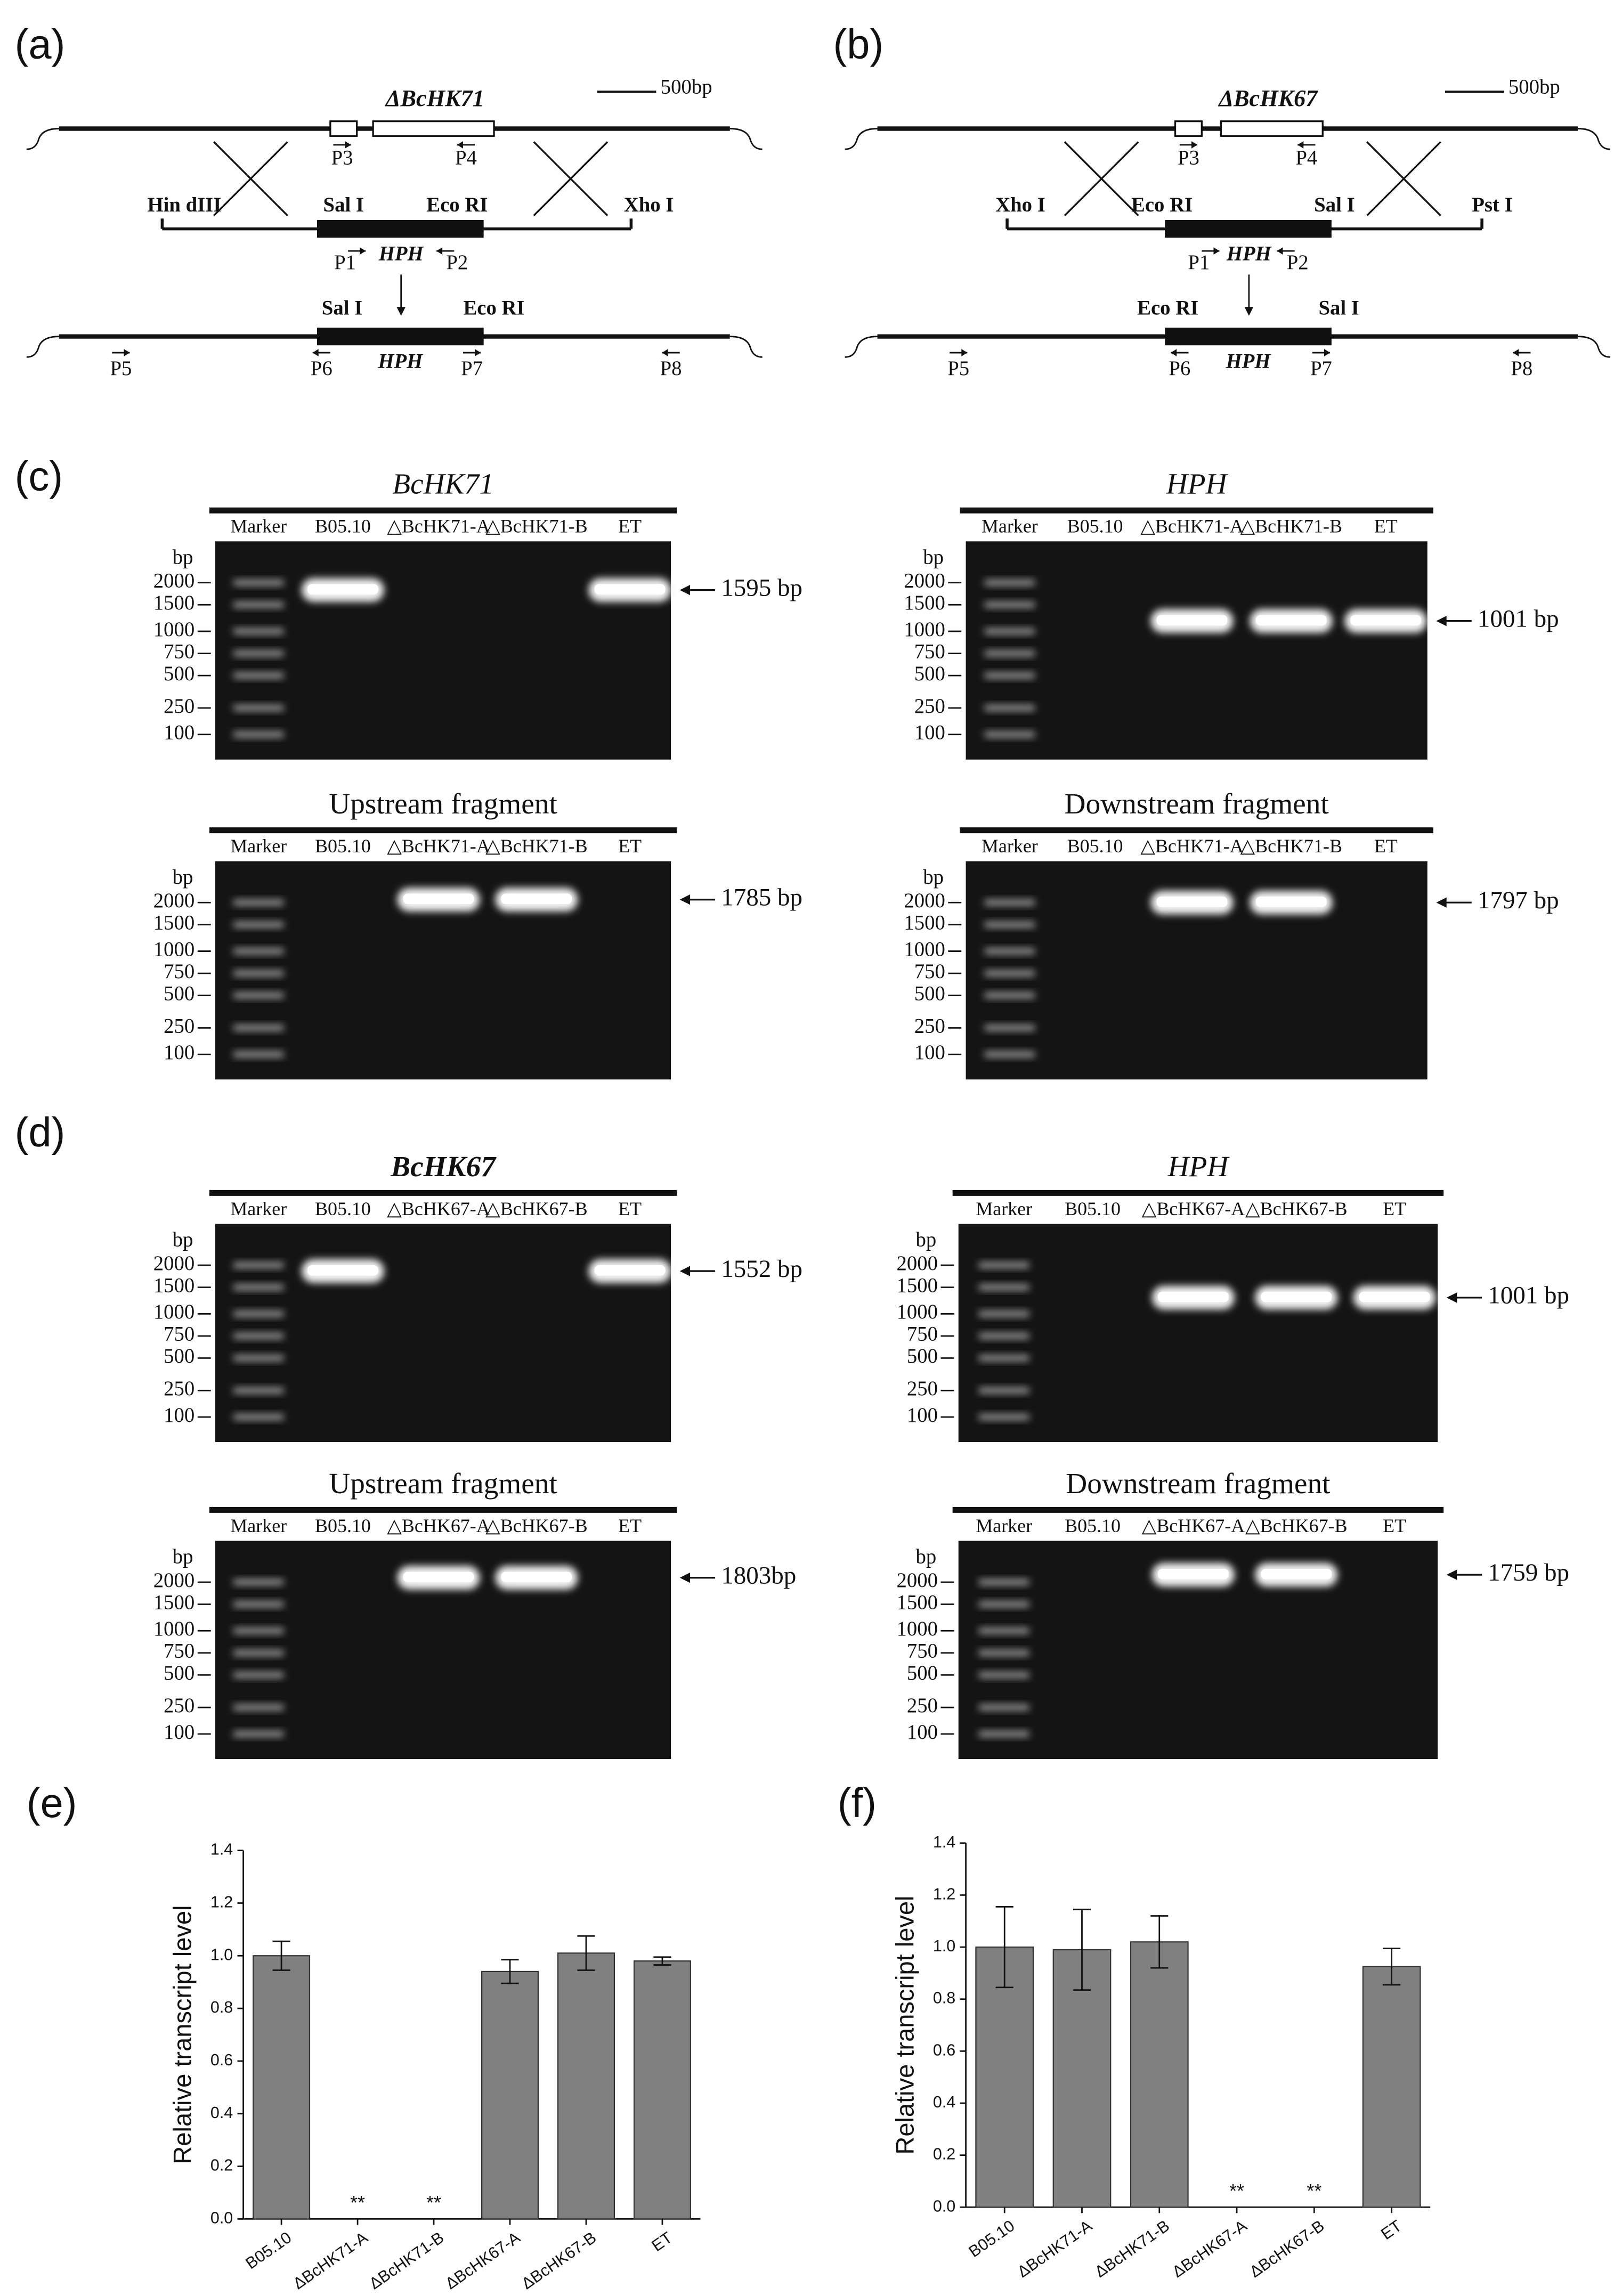  I want to click on primer: P2, so click(457, 262).